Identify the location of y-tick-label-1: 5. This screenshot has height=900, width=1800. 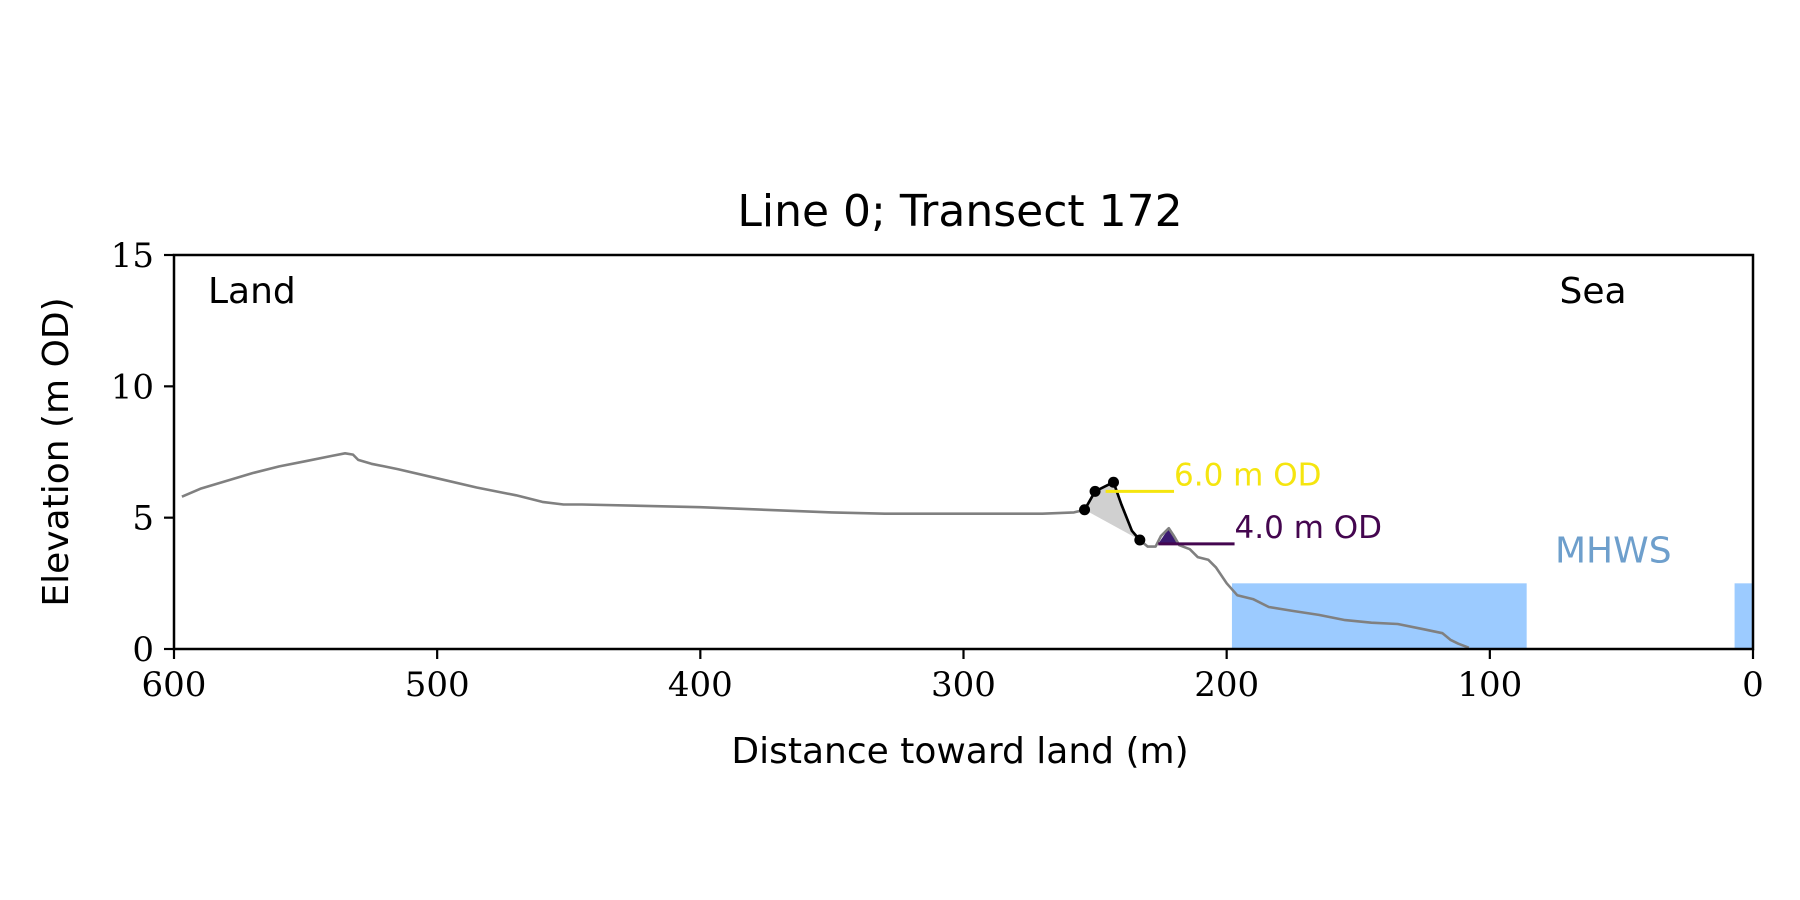
(143, 519).